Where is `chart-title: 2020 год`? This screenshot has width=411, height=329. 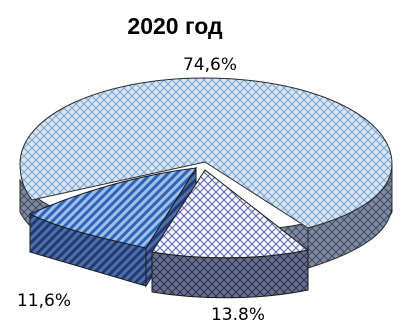
chart-title: 2020 год is located at coordinates (175, 26).